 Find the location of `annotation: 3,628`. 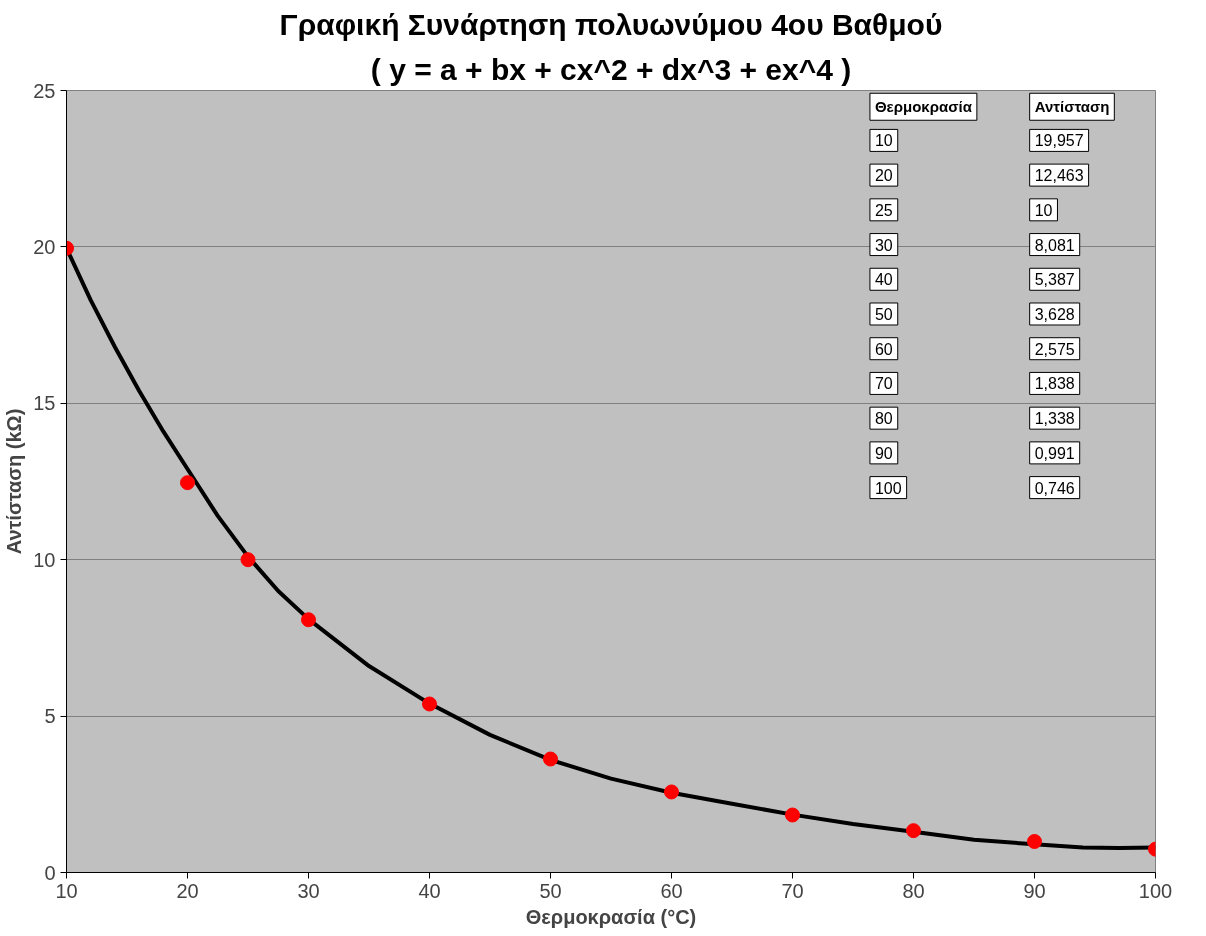

annotation: 3,628 is located at coordinates (1054, 314).